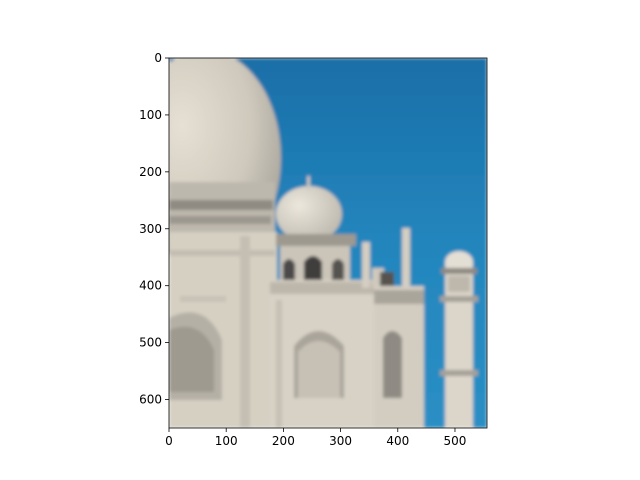 Image resolution: width=640 pixels, height=480 pixels. What do you see at coordinates (340, 441) in the screenshot?
I see `x-tick-label: 300` at bounding box center [340, 441].